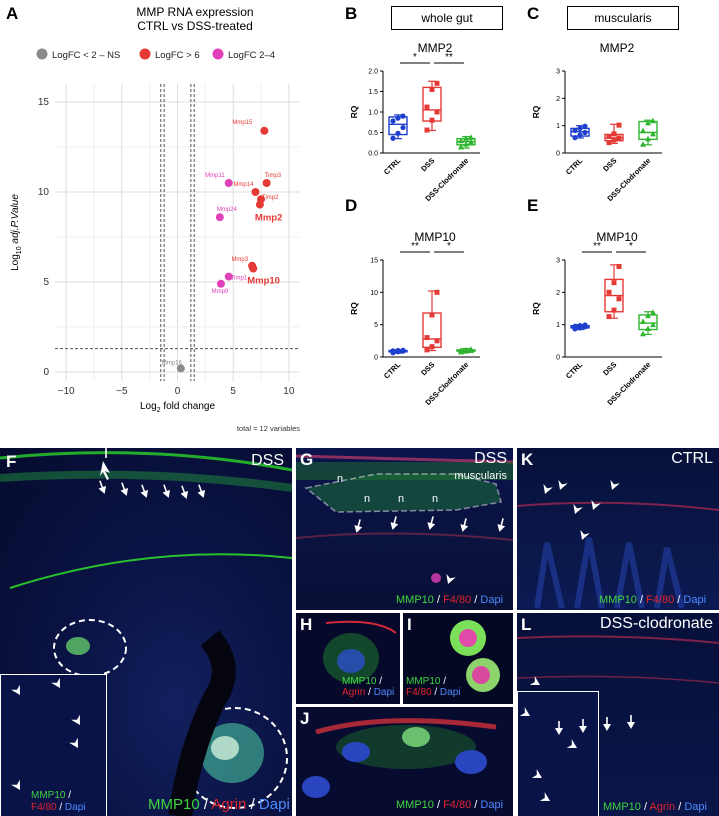 Image resolution: width=719 pixels, height=816 pixels. Describe the element at coordinates (435, 48) in the screenshot. I see `box-title-b: MMP2` at that location.